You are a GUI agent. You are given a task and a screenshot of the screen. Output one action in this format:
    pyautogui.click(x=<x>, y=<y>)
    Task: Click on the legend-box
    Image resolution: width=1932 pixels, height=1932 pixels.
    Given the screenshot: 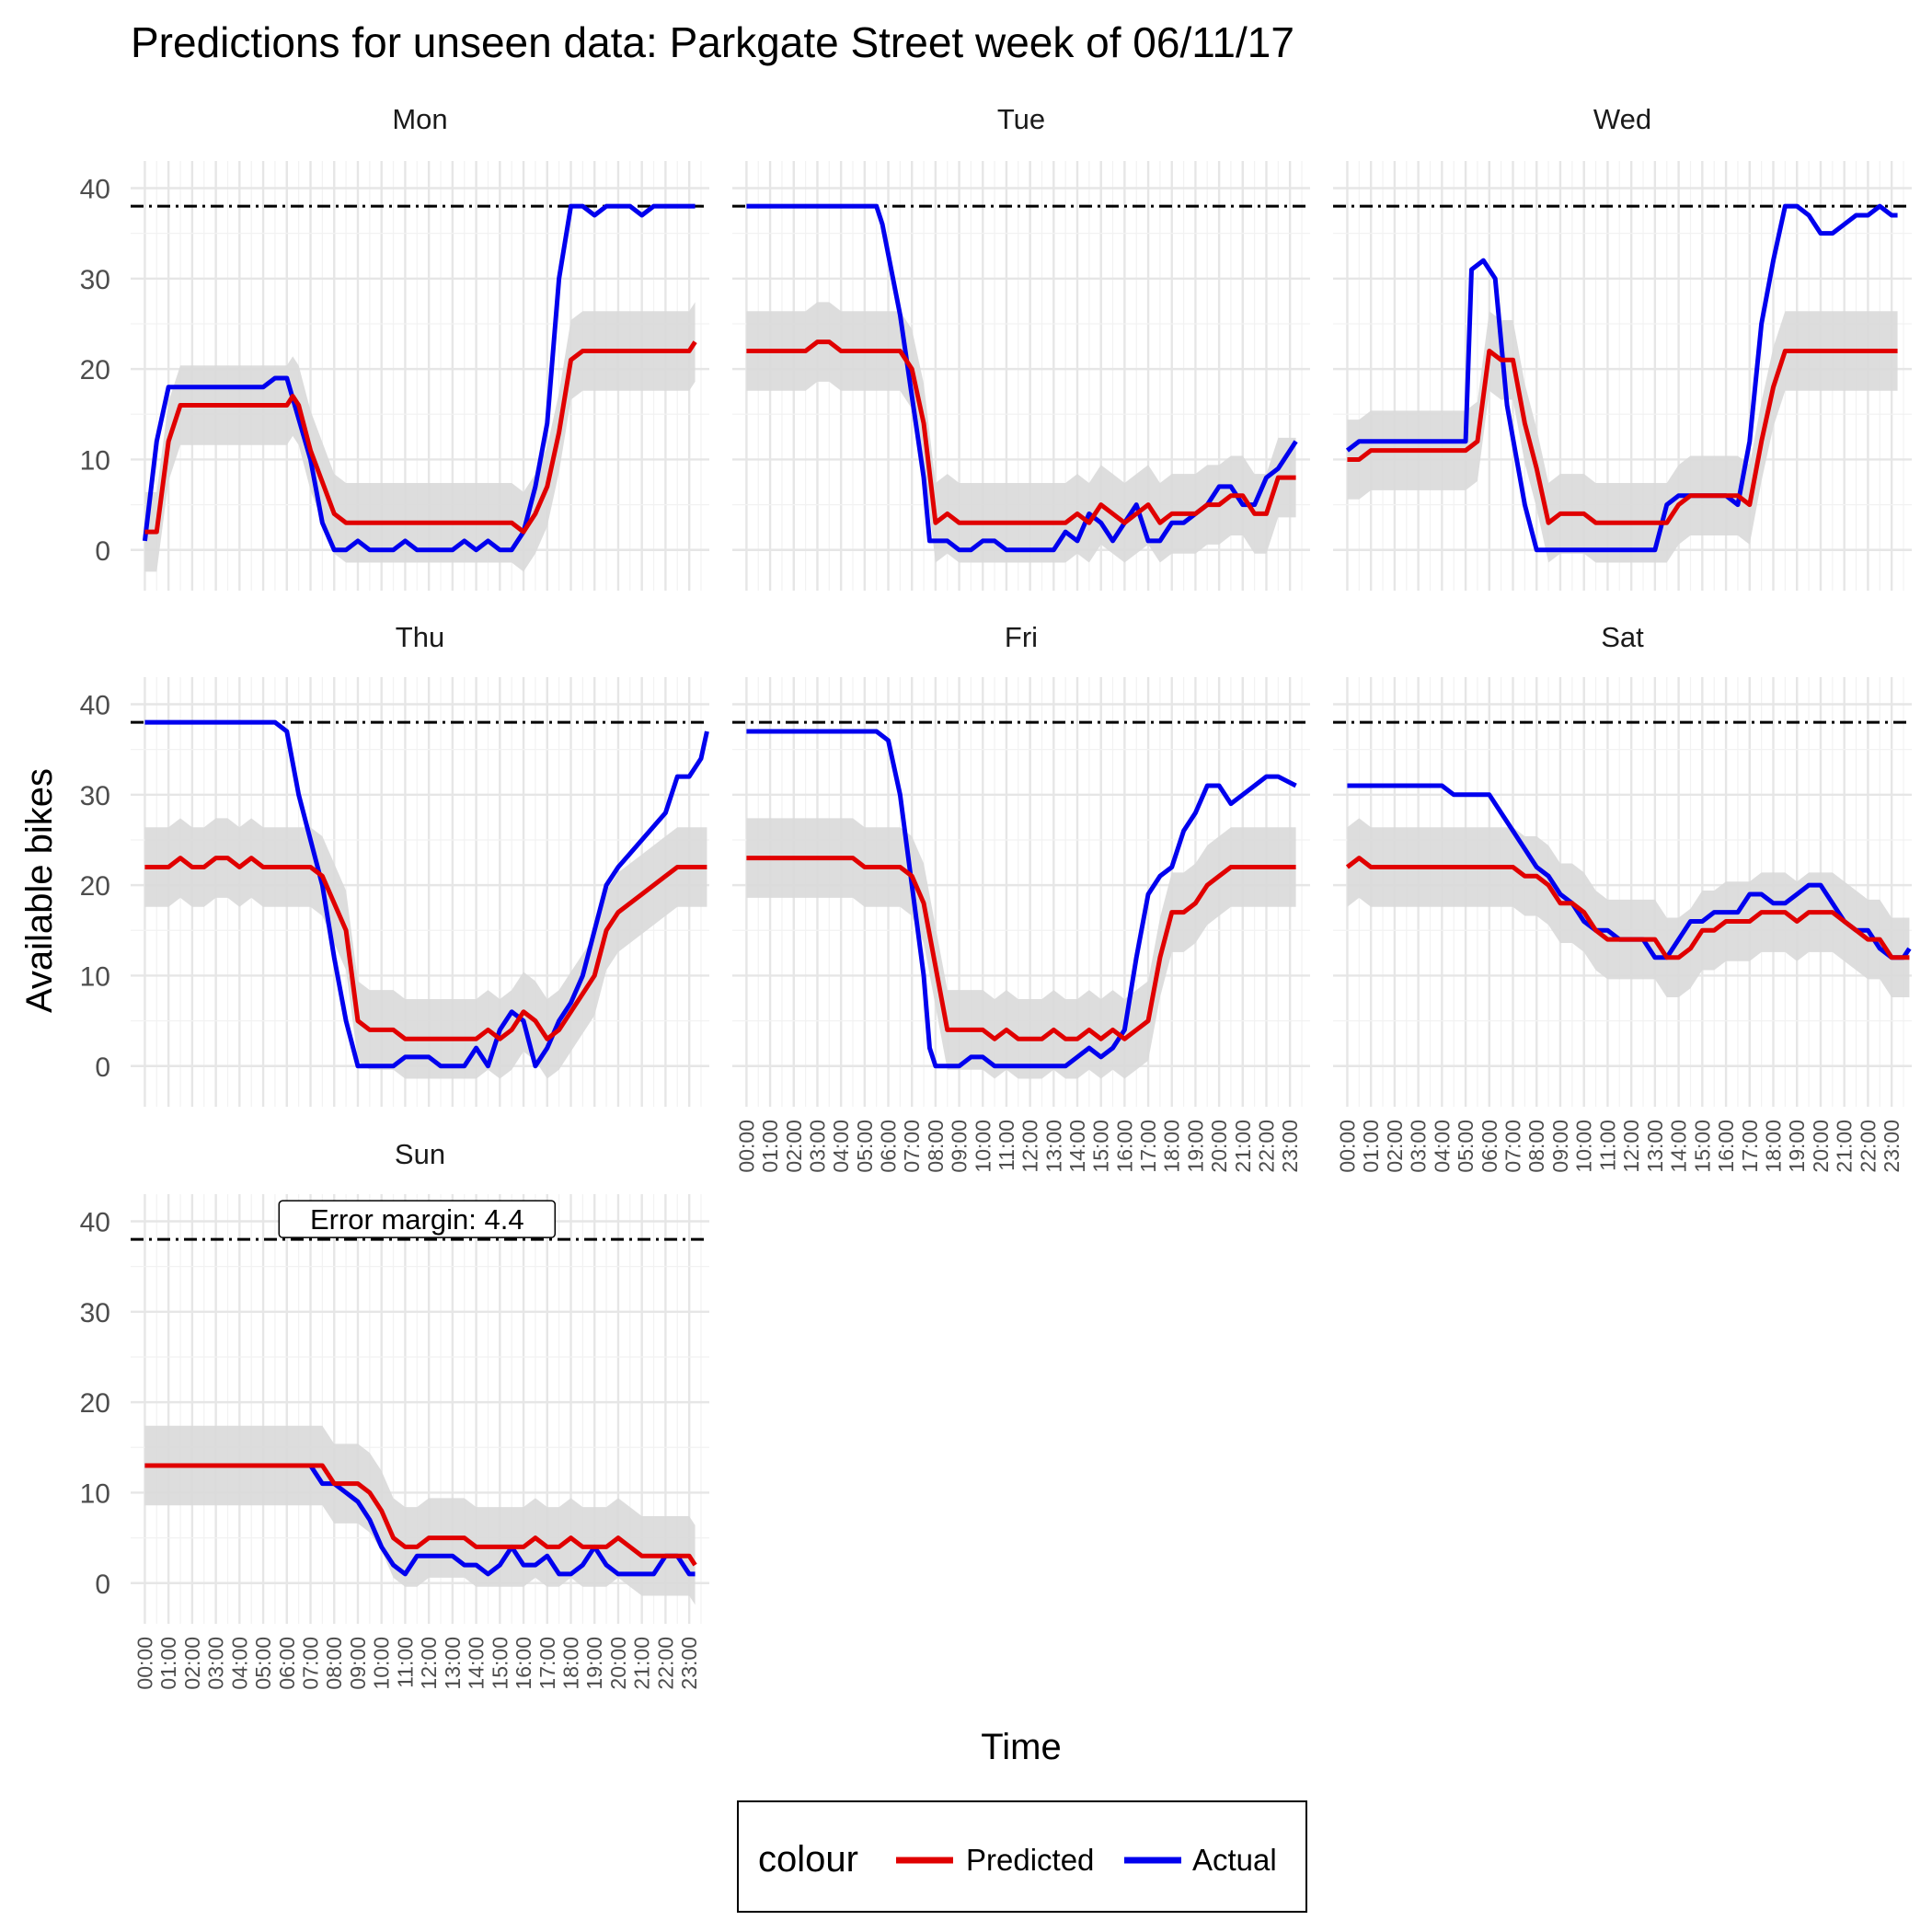 What is the action you would take?
    pyautogui.click(x=1022, y=1856)
    